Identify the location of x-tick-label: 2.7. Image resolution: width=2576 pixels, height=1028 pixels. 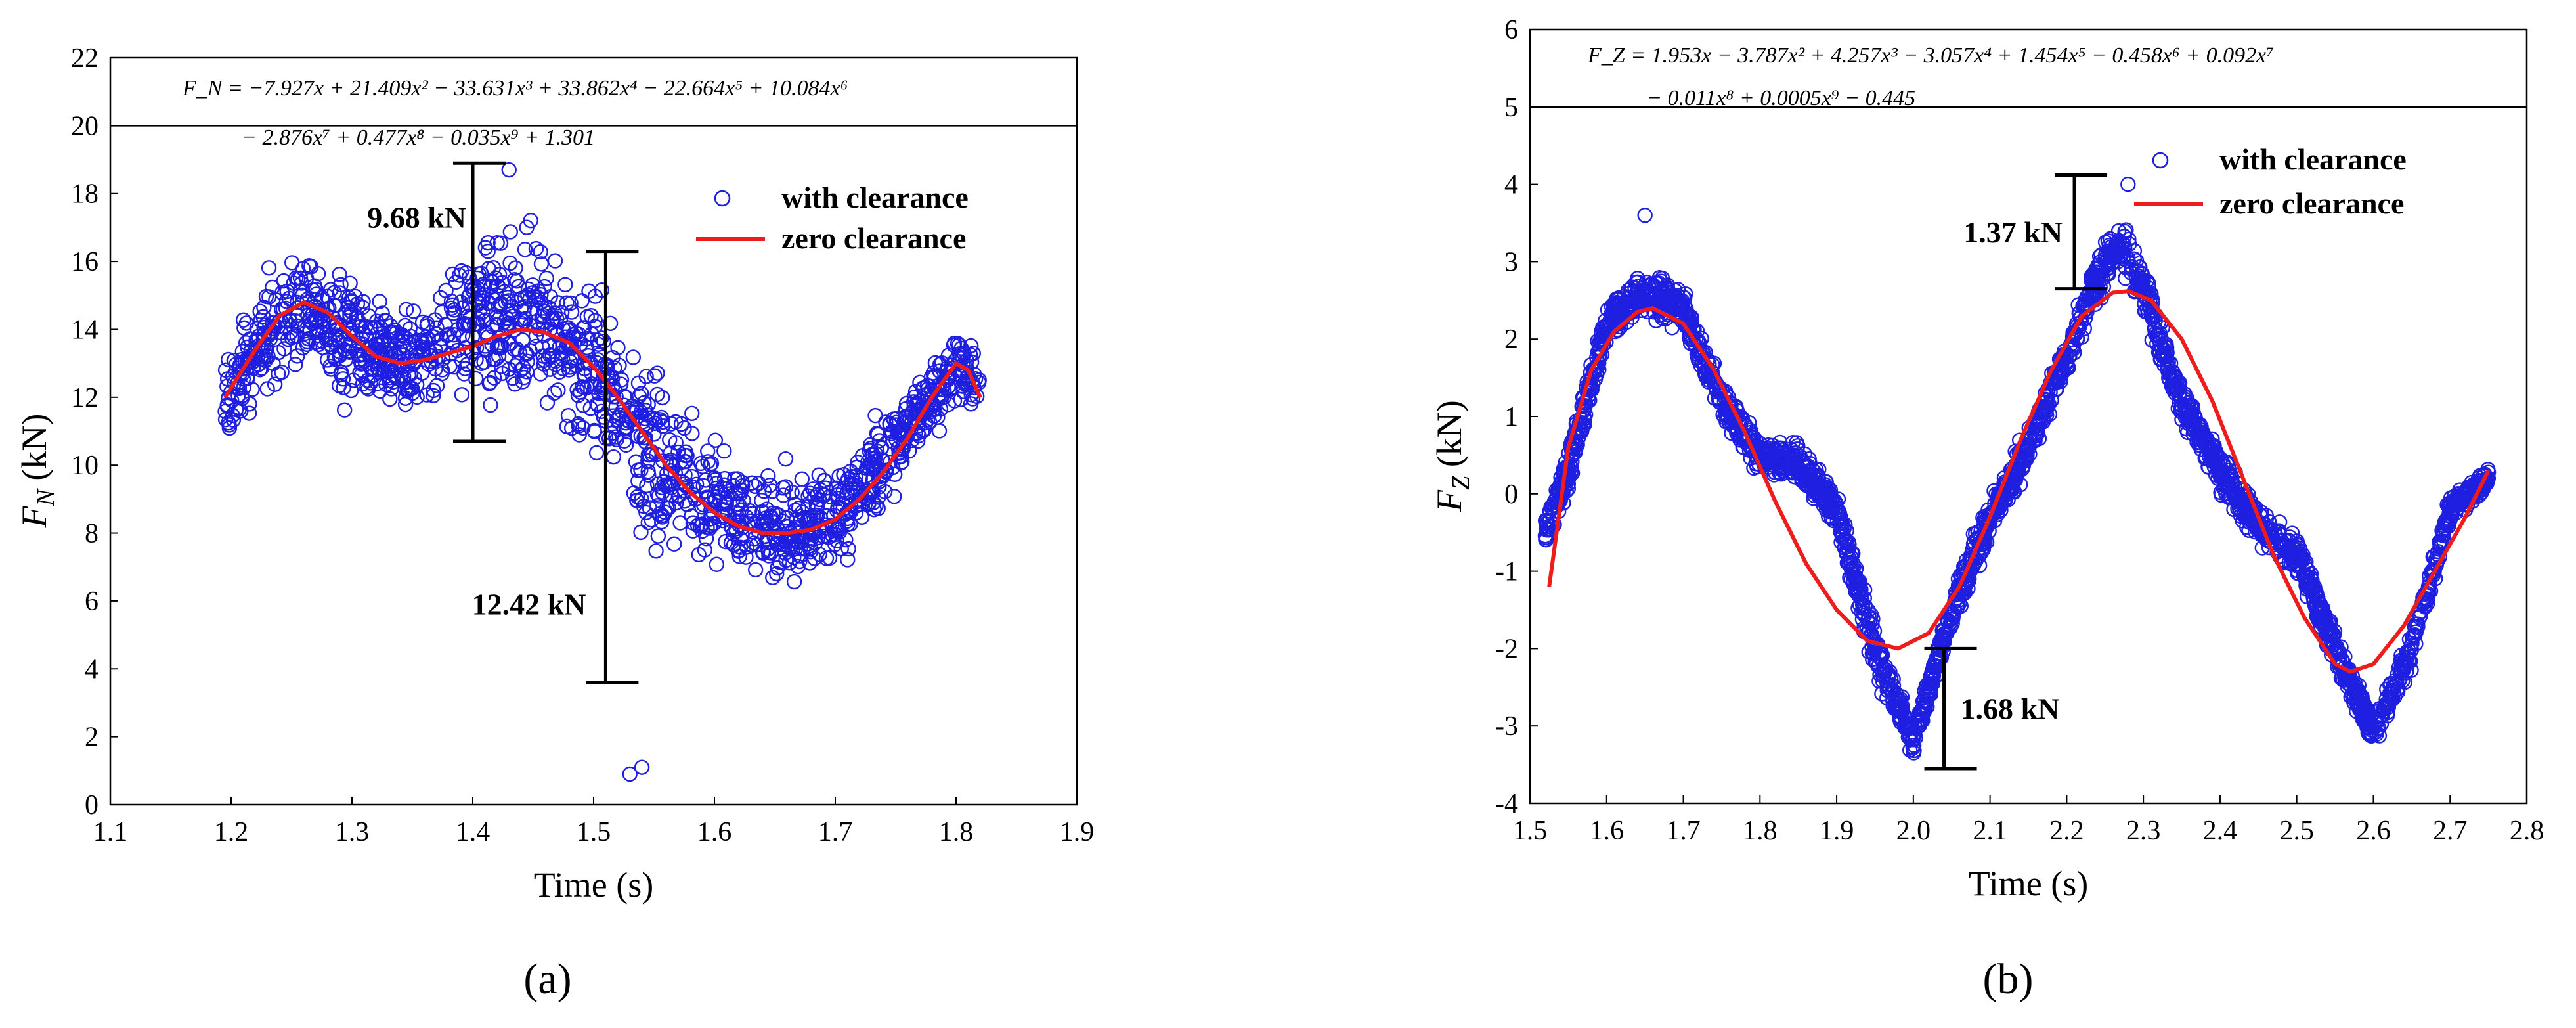
(2450, 831).